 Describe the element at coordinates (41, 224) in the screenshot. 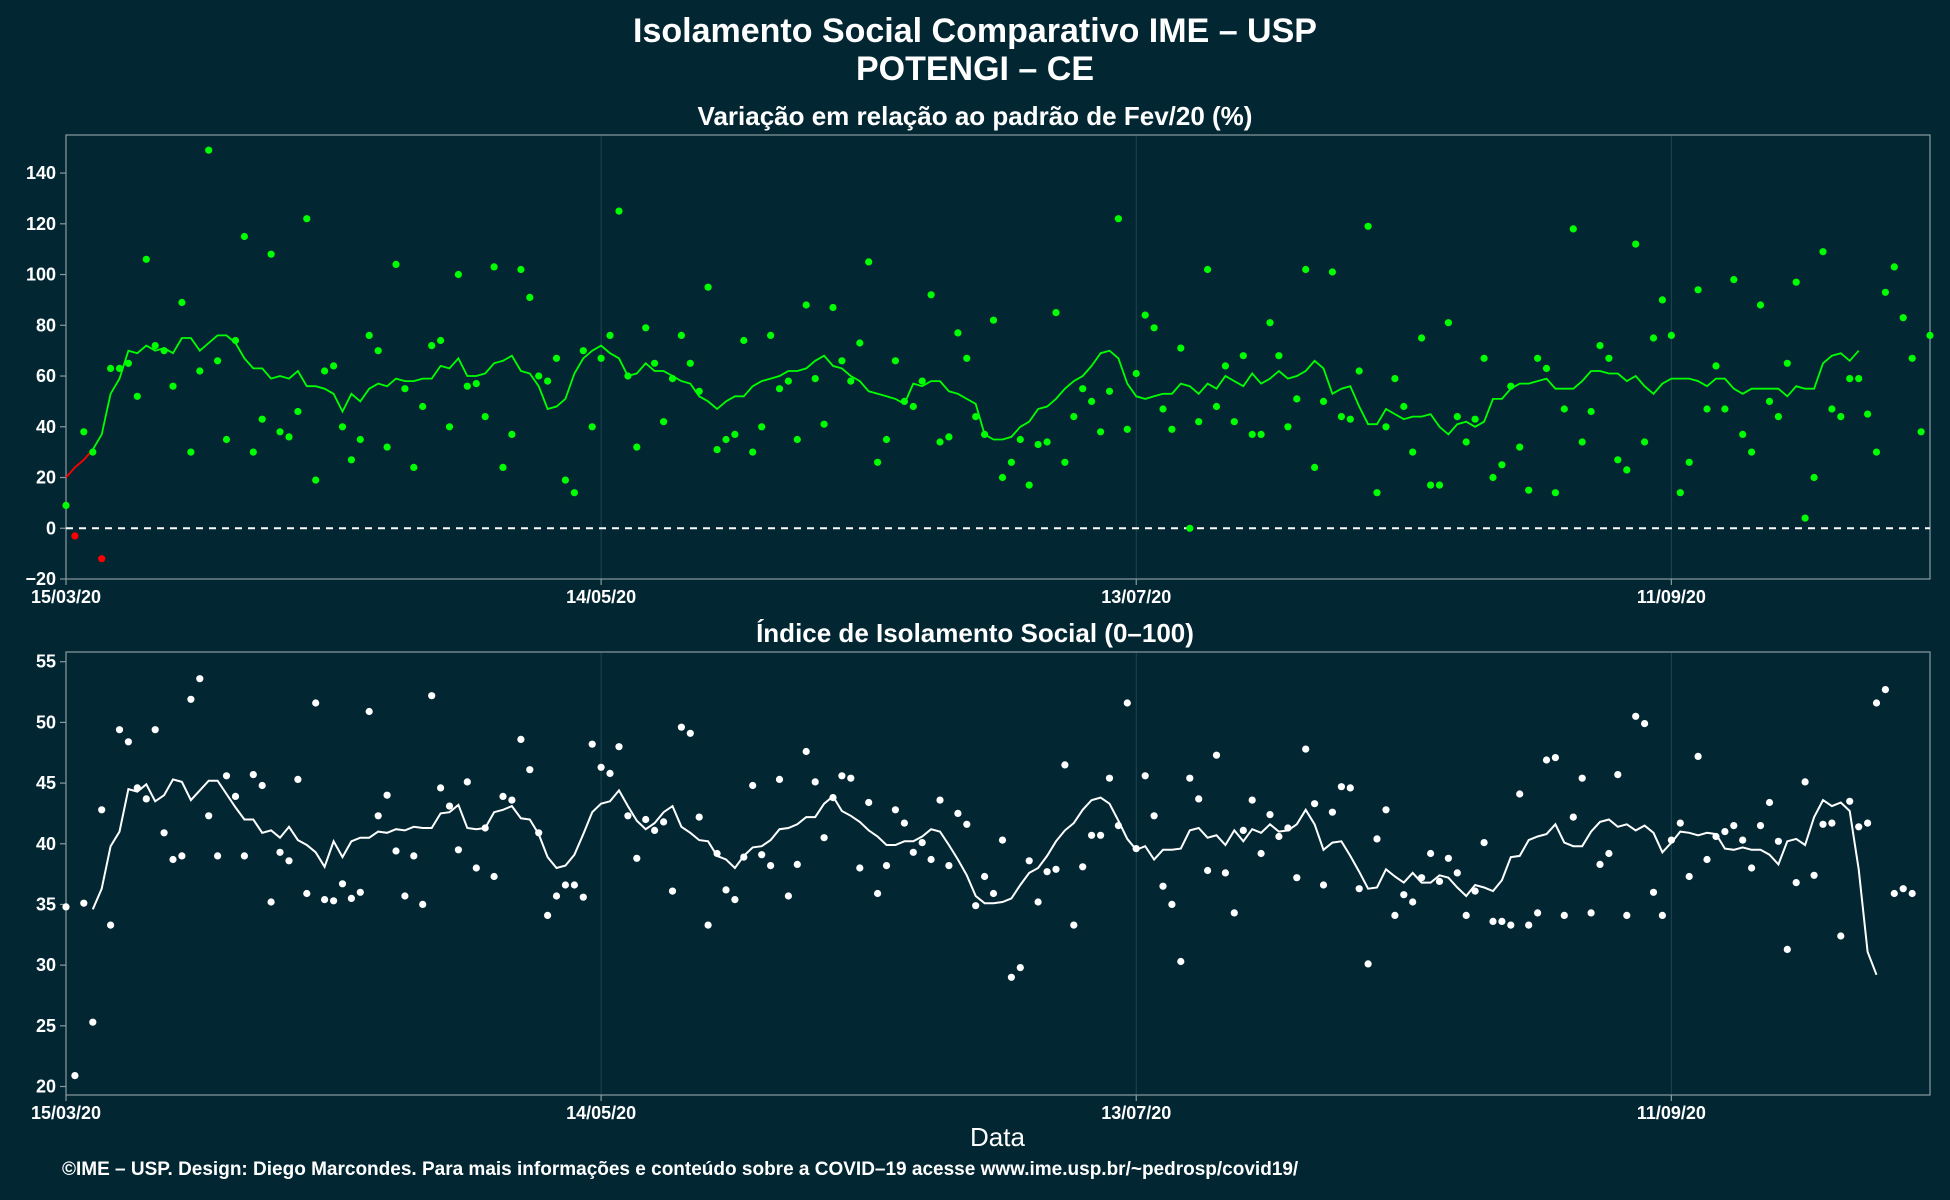

I see `y-tick-label: 120` at that location.